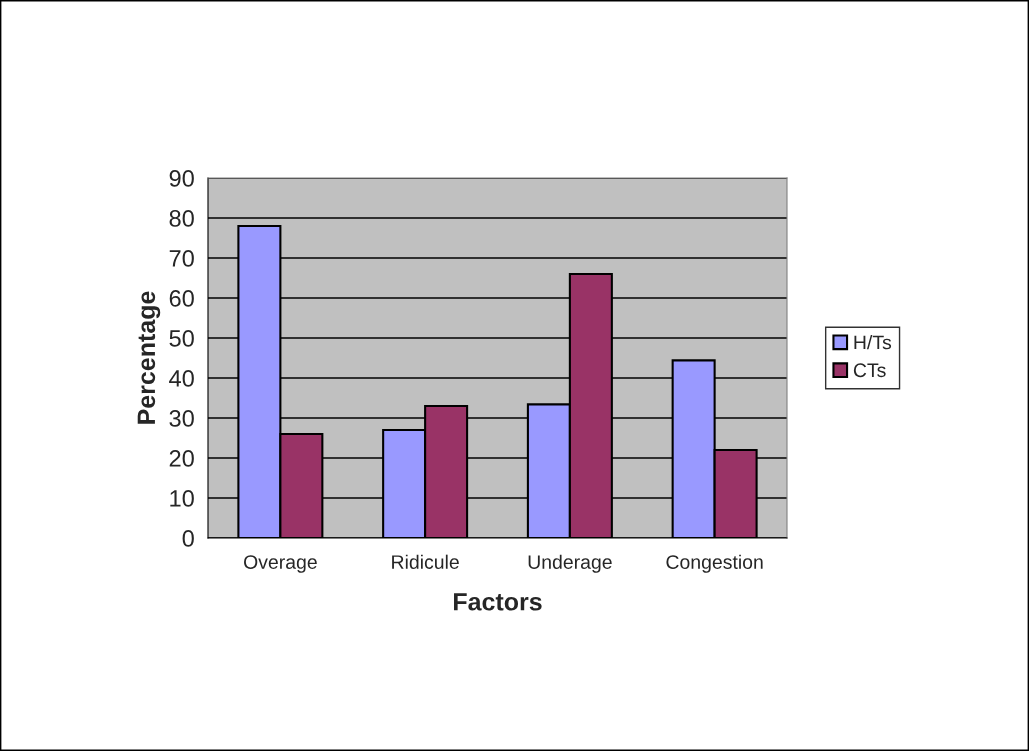 The height and width of the screenshot is (751, 1029). Describe the element at coordinates (182, 498) in the screenshot. I see `y-tick-label: 10` at that location.